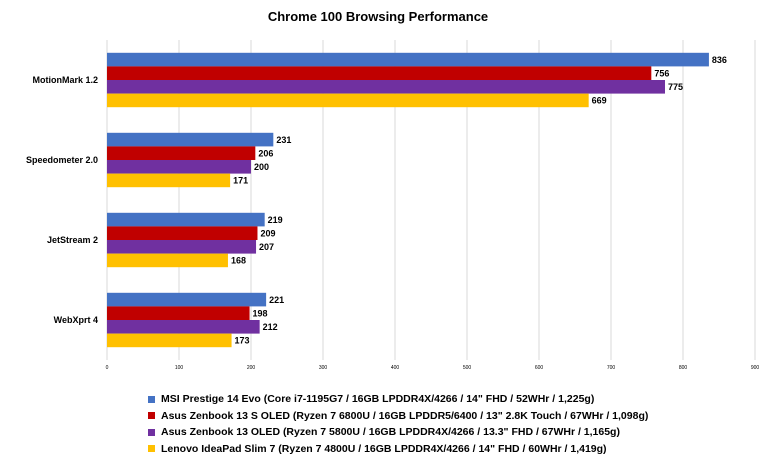 This screenshot has height=467, width=780. I want to click on bar-value-label: 207, so click(266, 247).